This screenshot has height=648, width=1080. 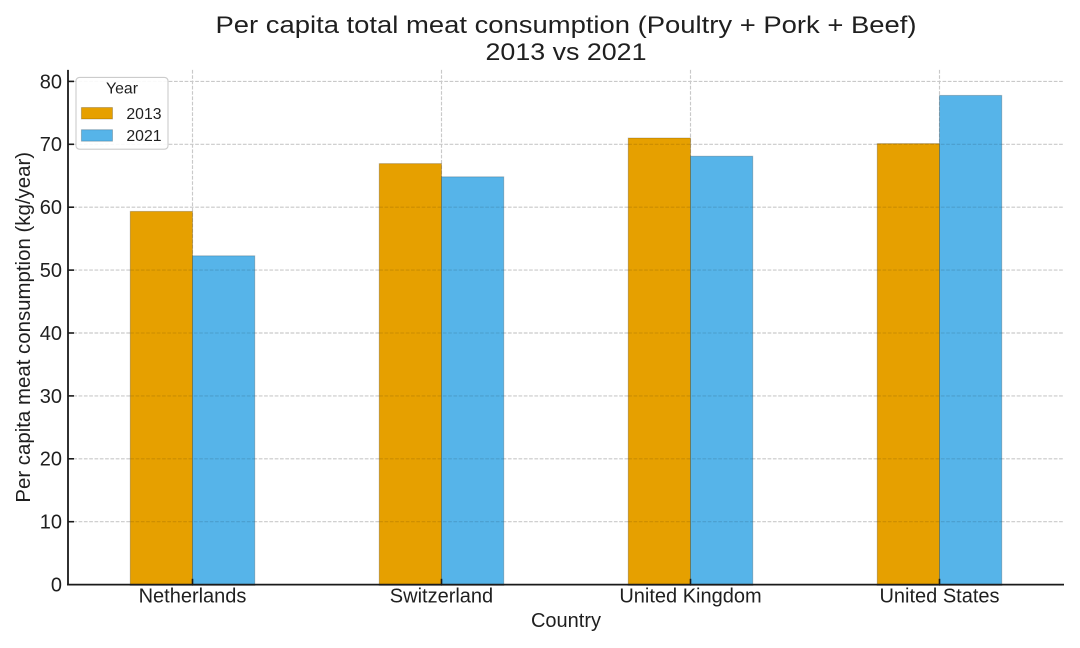 What do you see at coordinates (24, 327) in the screenshot?
I see `svg-text:Per capita meat consumption (k: Per capita meat consumption (kg/year)` at bounding box center [24, 327].